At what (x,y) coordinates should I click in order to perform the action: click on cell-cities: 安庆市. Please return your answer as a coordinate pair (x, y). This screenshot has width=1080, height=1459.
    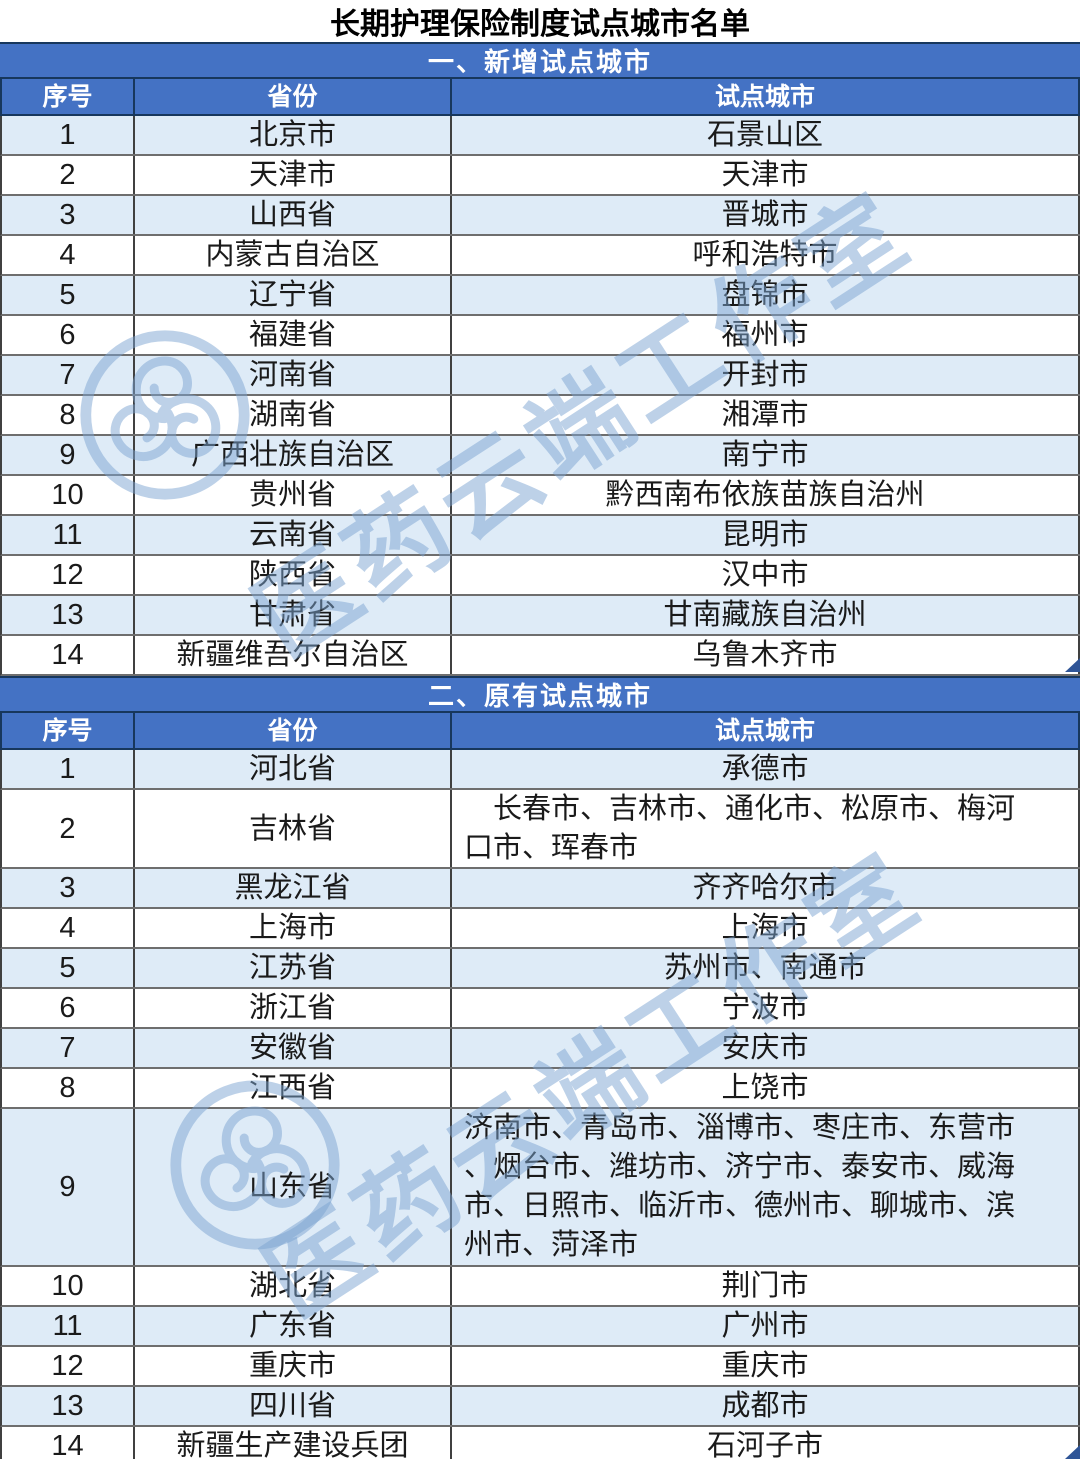
    Looking at the image, I should click on (766, 1048).